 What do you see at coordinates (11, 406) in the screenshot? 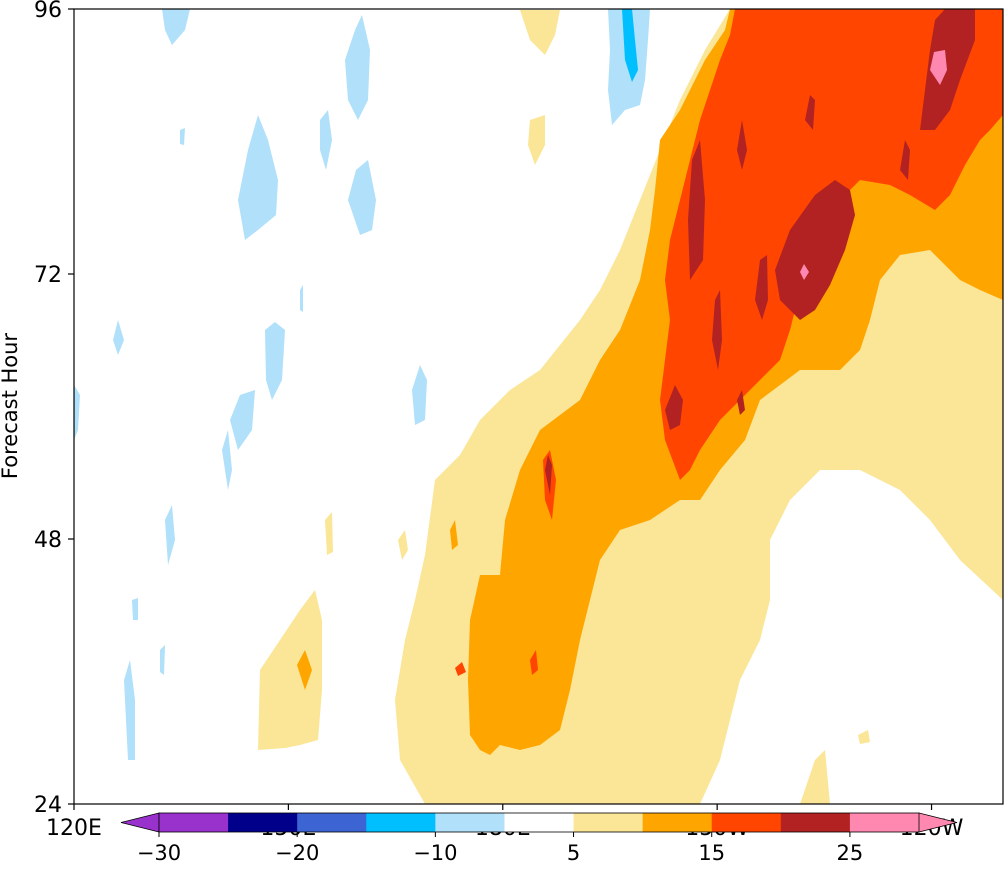
I see `y-axis-label: Forecast Hour` at bounding box center [11, 406].